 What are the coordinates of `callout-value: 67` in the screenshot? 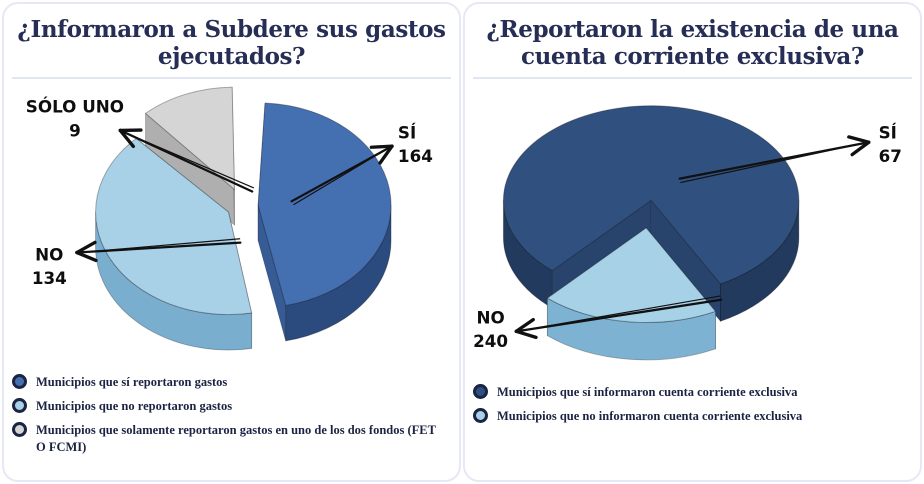 It's located at (890, 156).